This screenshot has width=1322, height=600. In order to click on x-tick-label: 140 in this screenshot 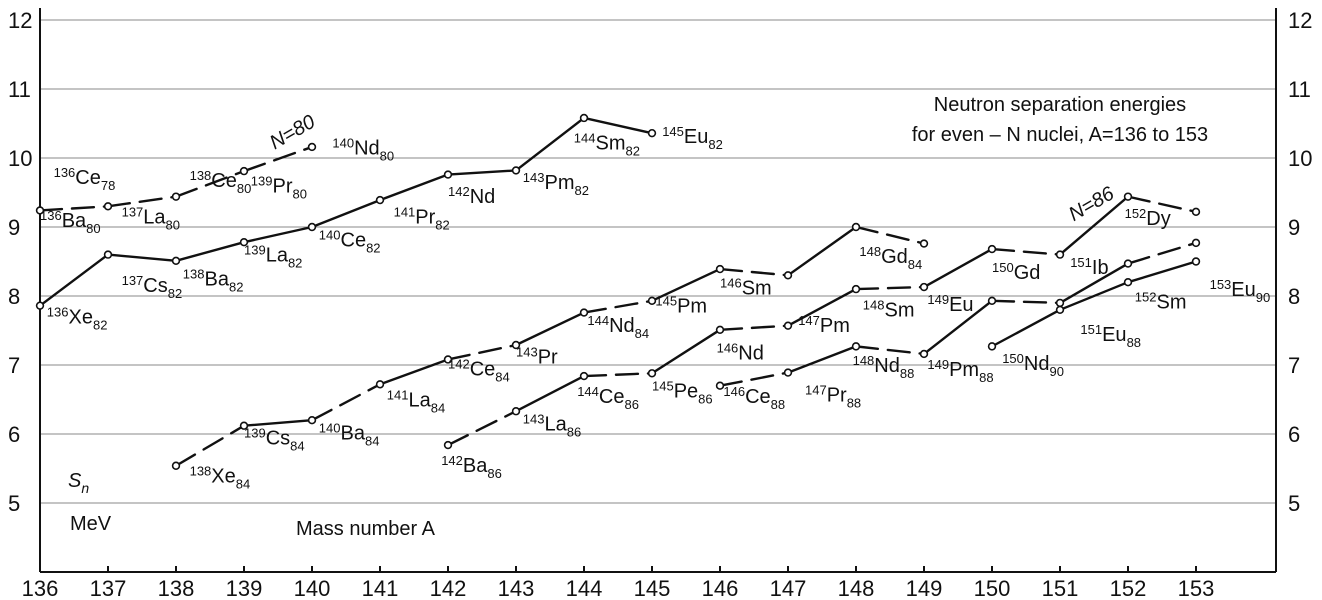, I will do `click(312, 588)`.